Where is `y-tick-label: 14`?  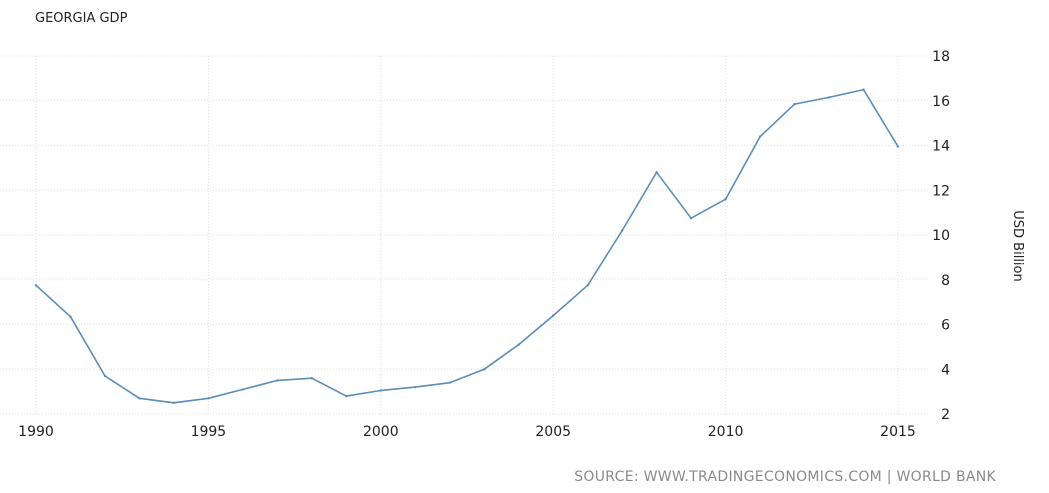
y-tick-label: 14 is located at coordinates (941, 147).